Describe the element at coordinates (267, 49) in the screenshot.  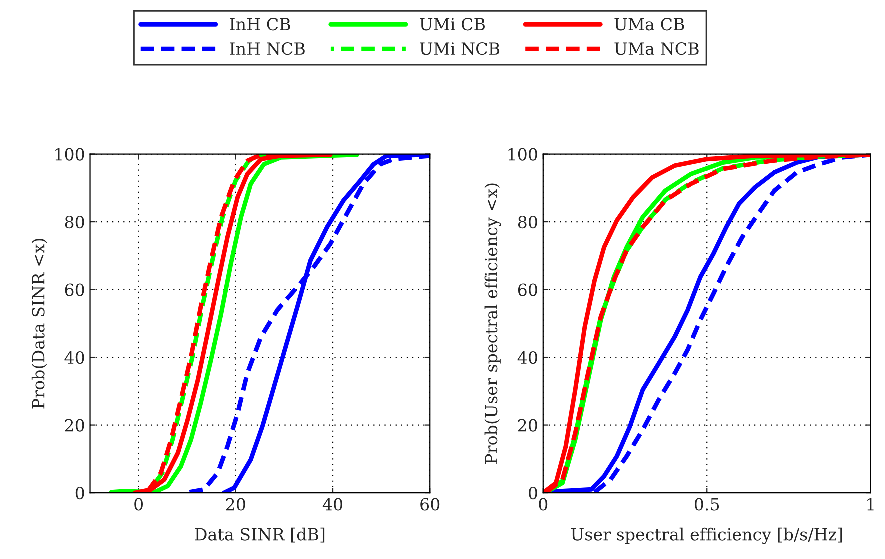
I see `legend-label: InH NCB` at that location.